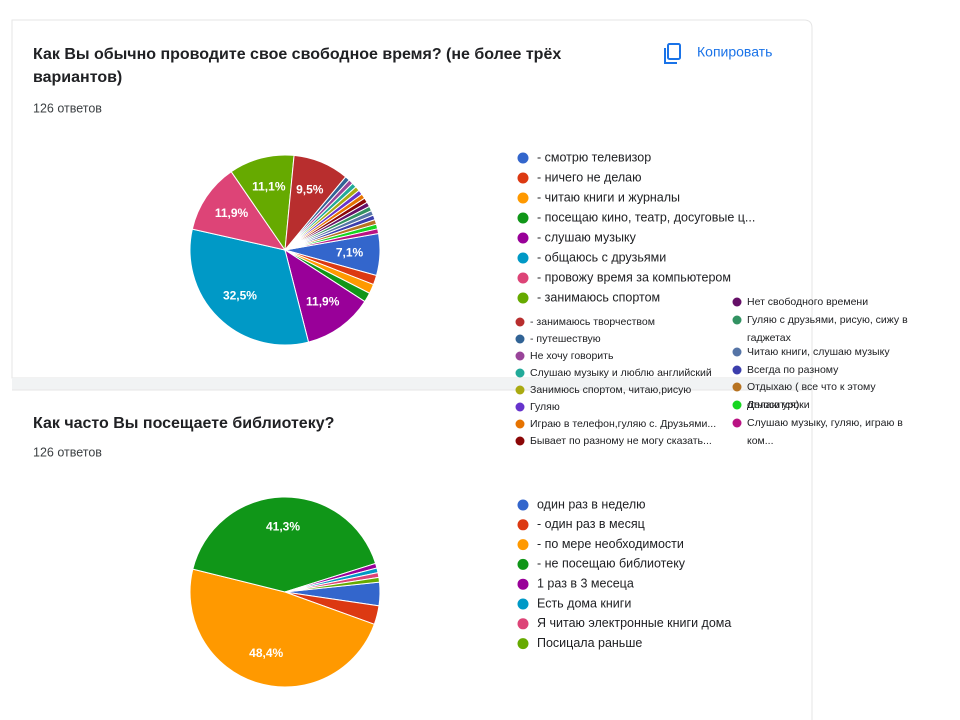  What do you see at coordinates (608, 197) in the screenshot?
I see `legend-label: - читаю книги и журналы` at bounding box center [608, 197].